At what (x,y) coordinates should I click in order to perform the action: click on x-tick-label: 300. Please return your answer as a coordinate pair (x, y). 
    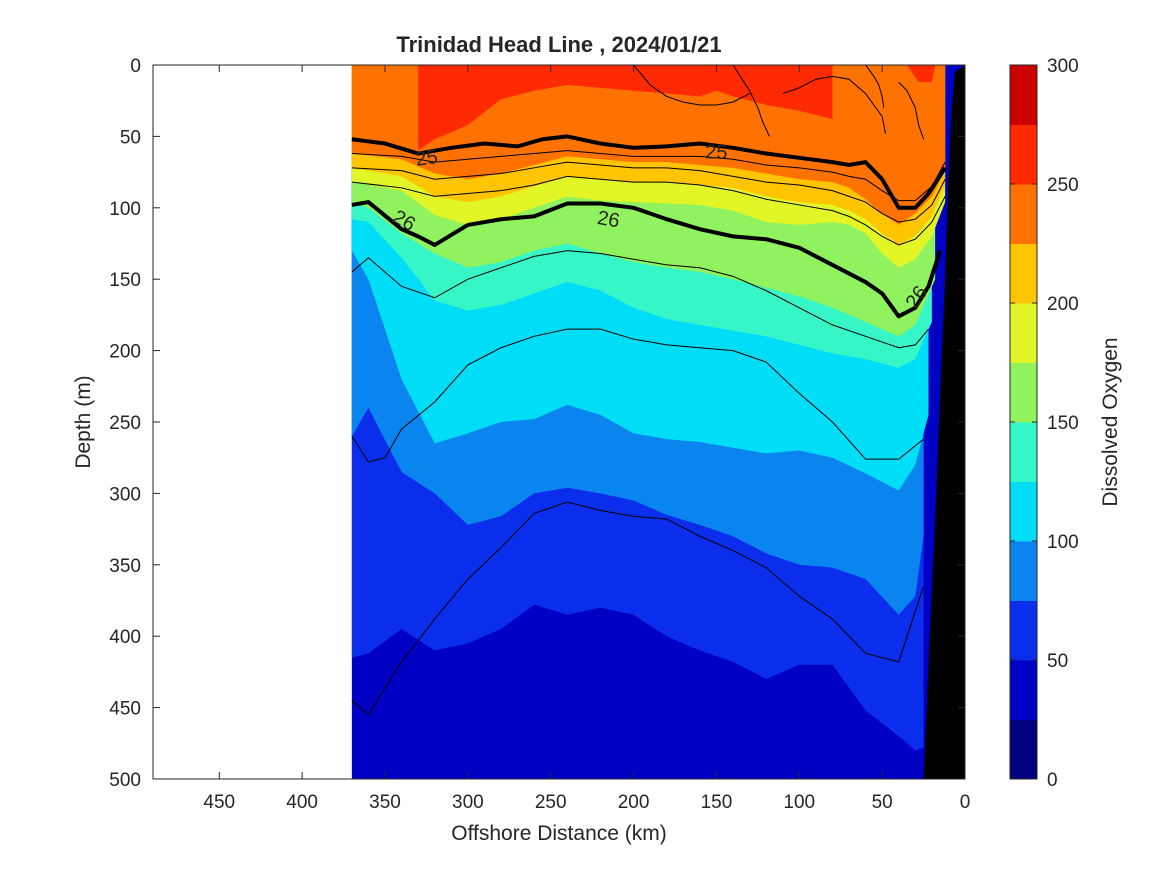
    Looking at the image, I should click on (468, 802).